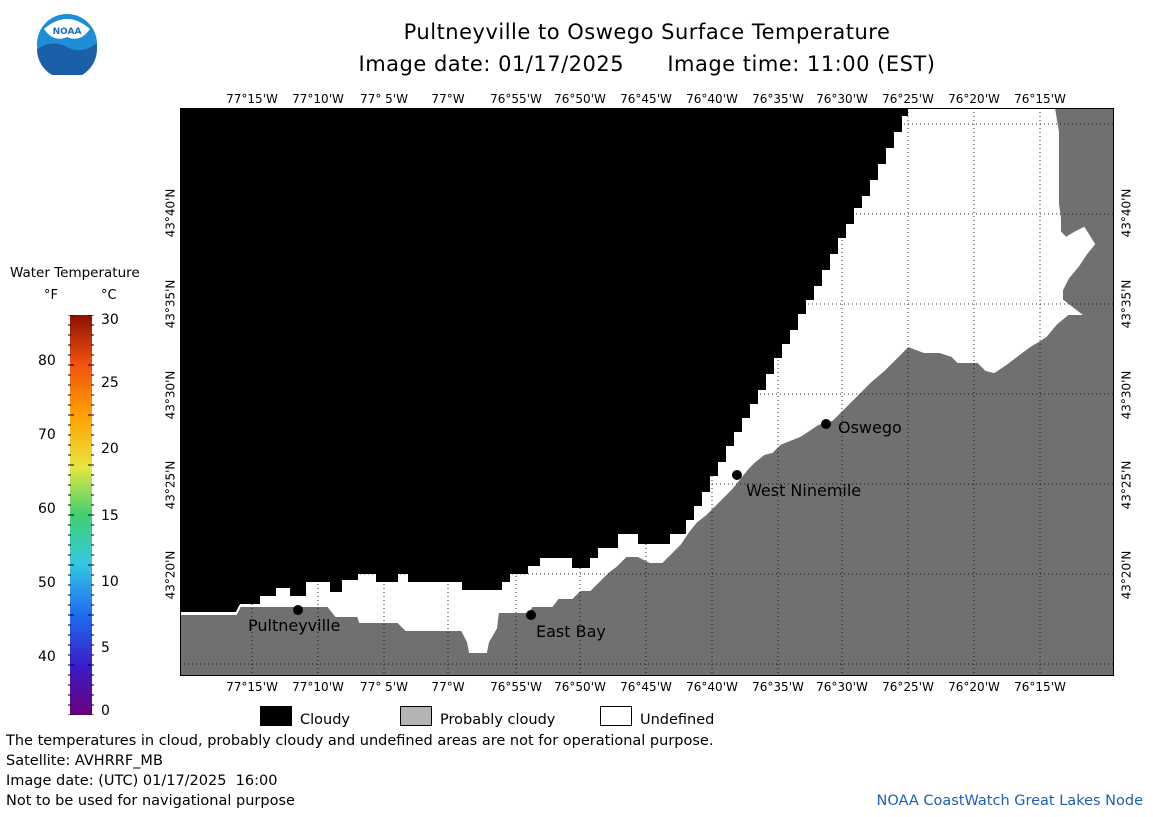 This screenshot has width=1153, height=817. What do you see at coordinates (804, 490) in the screenshot?
I see `place-label: West Ninemile` at bounding box center [804, 490].